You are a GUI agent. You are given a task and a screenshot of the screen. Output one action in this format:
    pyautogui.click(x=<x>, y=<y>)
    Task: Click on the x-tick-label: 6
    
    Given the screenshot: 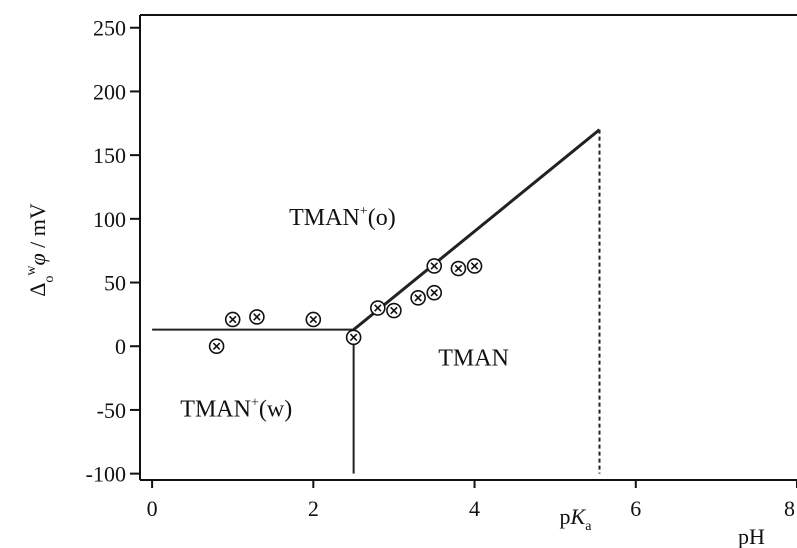 What is the action you would take?
    pyautogui.click(x=635, y=508)
    